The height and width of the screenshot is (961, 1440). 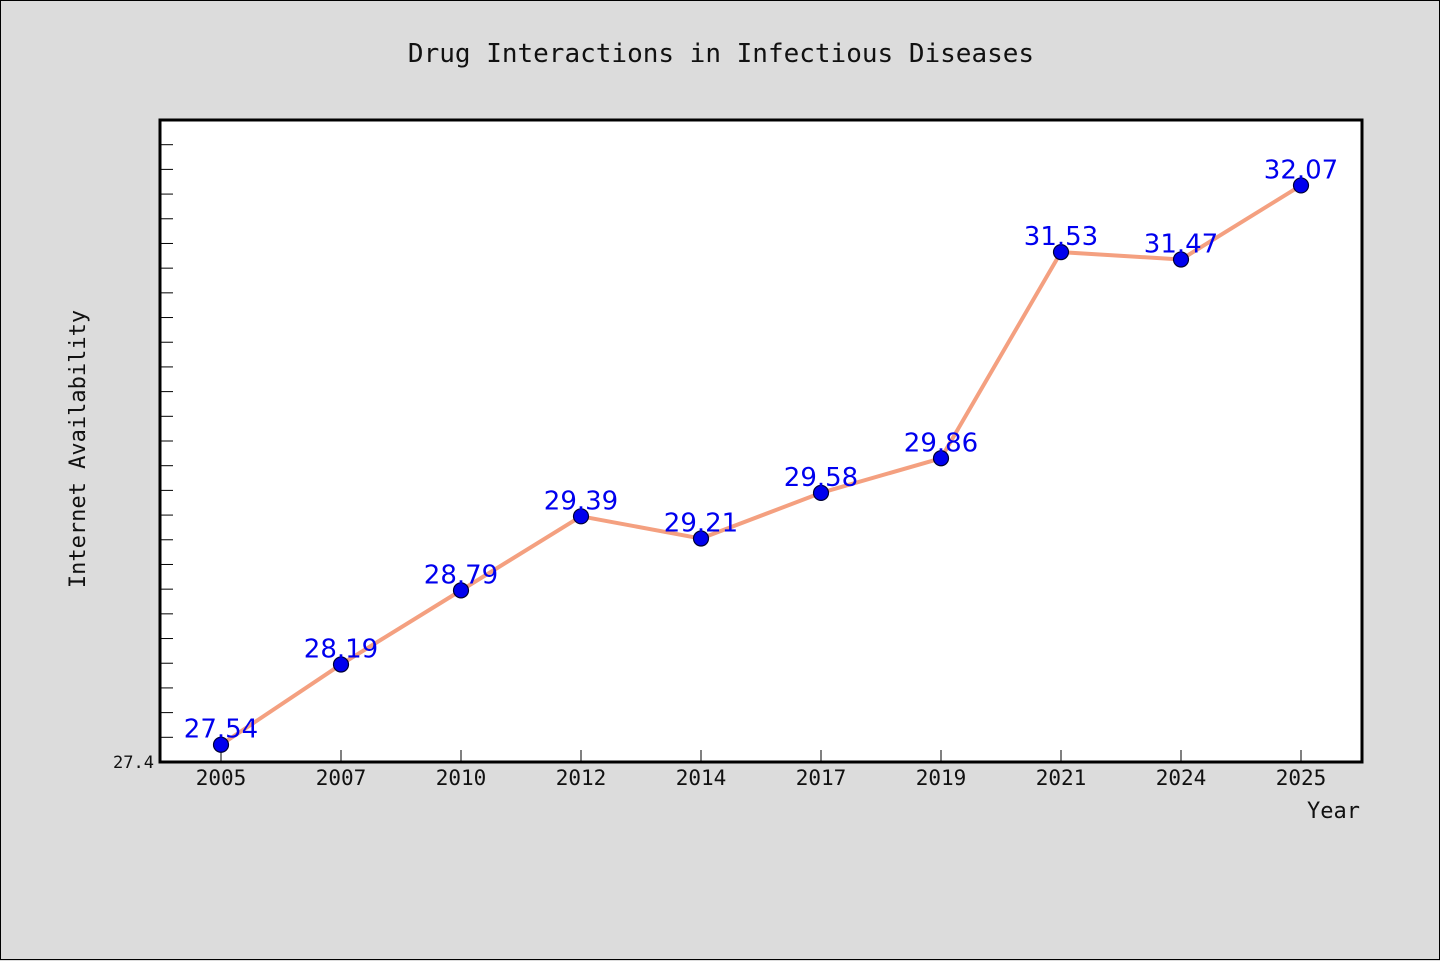 I want to click on data-label: 29.58, so click(x=821, y=478).